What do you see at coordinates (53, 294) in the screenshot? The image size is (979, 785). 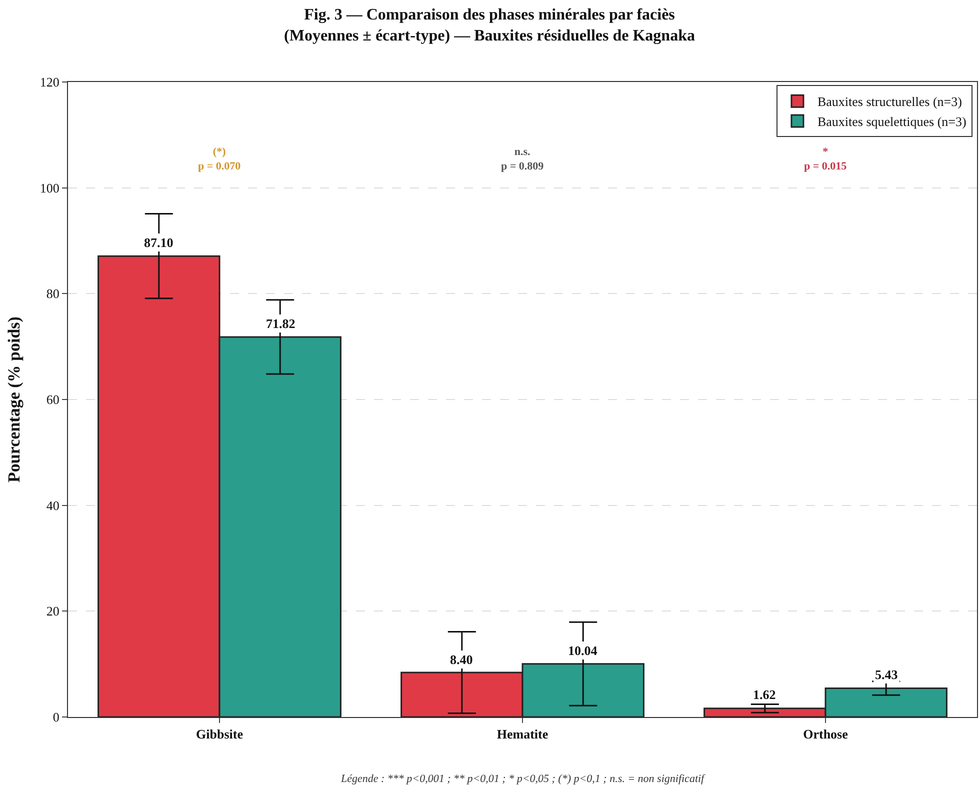 I see `y-tick-label: 80` at bounding box center [53, 294].